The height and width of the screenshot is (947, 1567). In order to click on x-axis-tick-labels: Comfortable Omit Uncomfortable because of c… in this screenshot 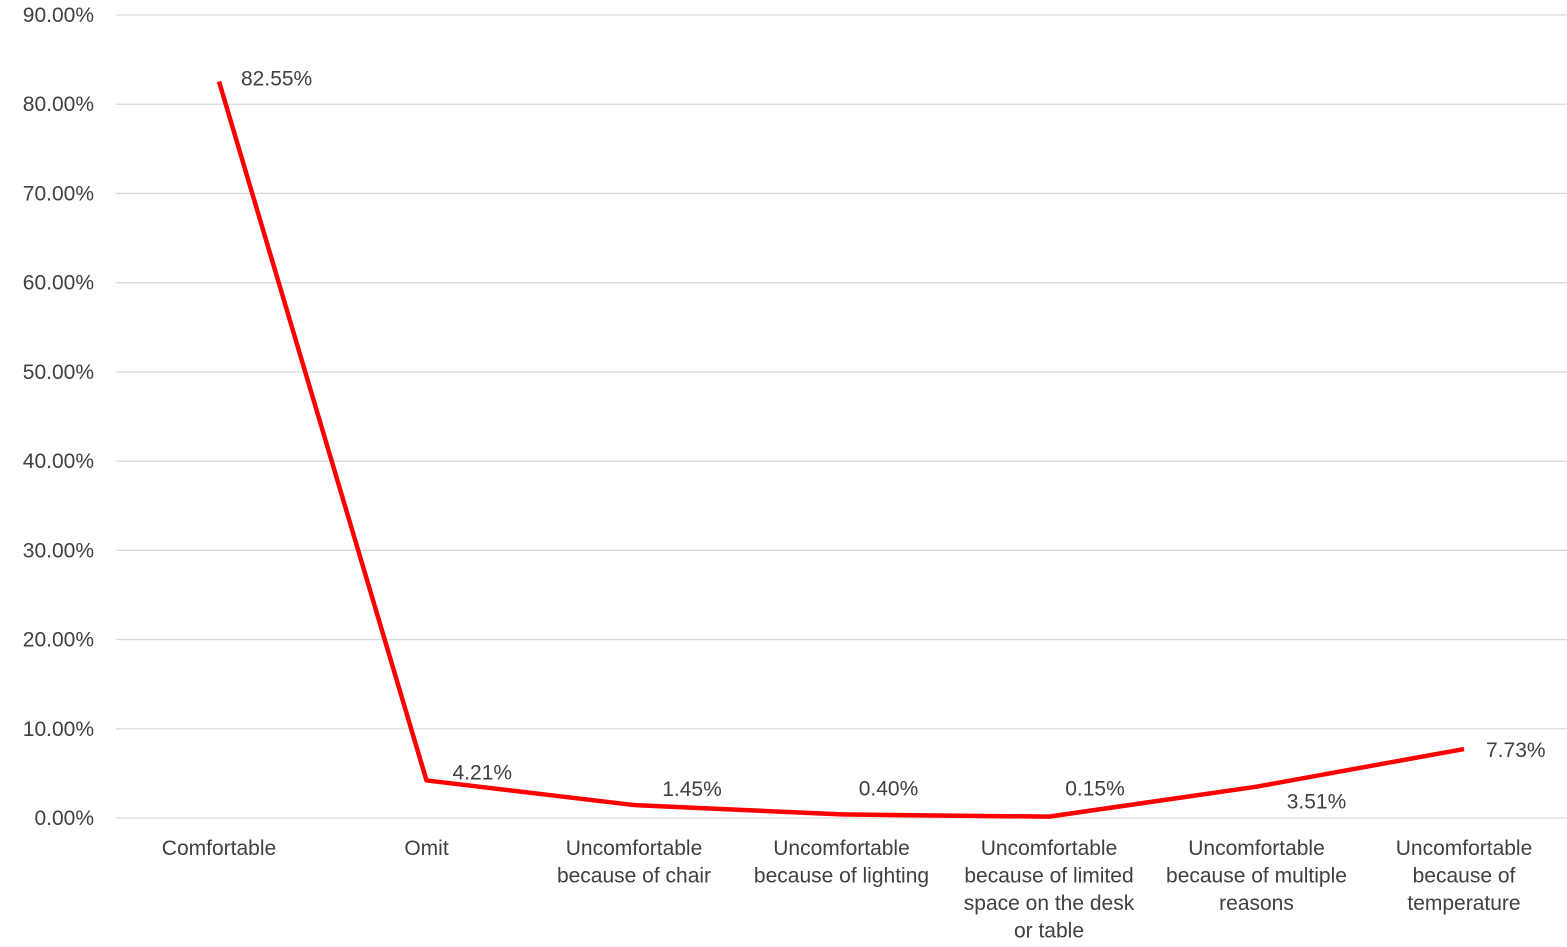, I will do `click(847, 890)`.